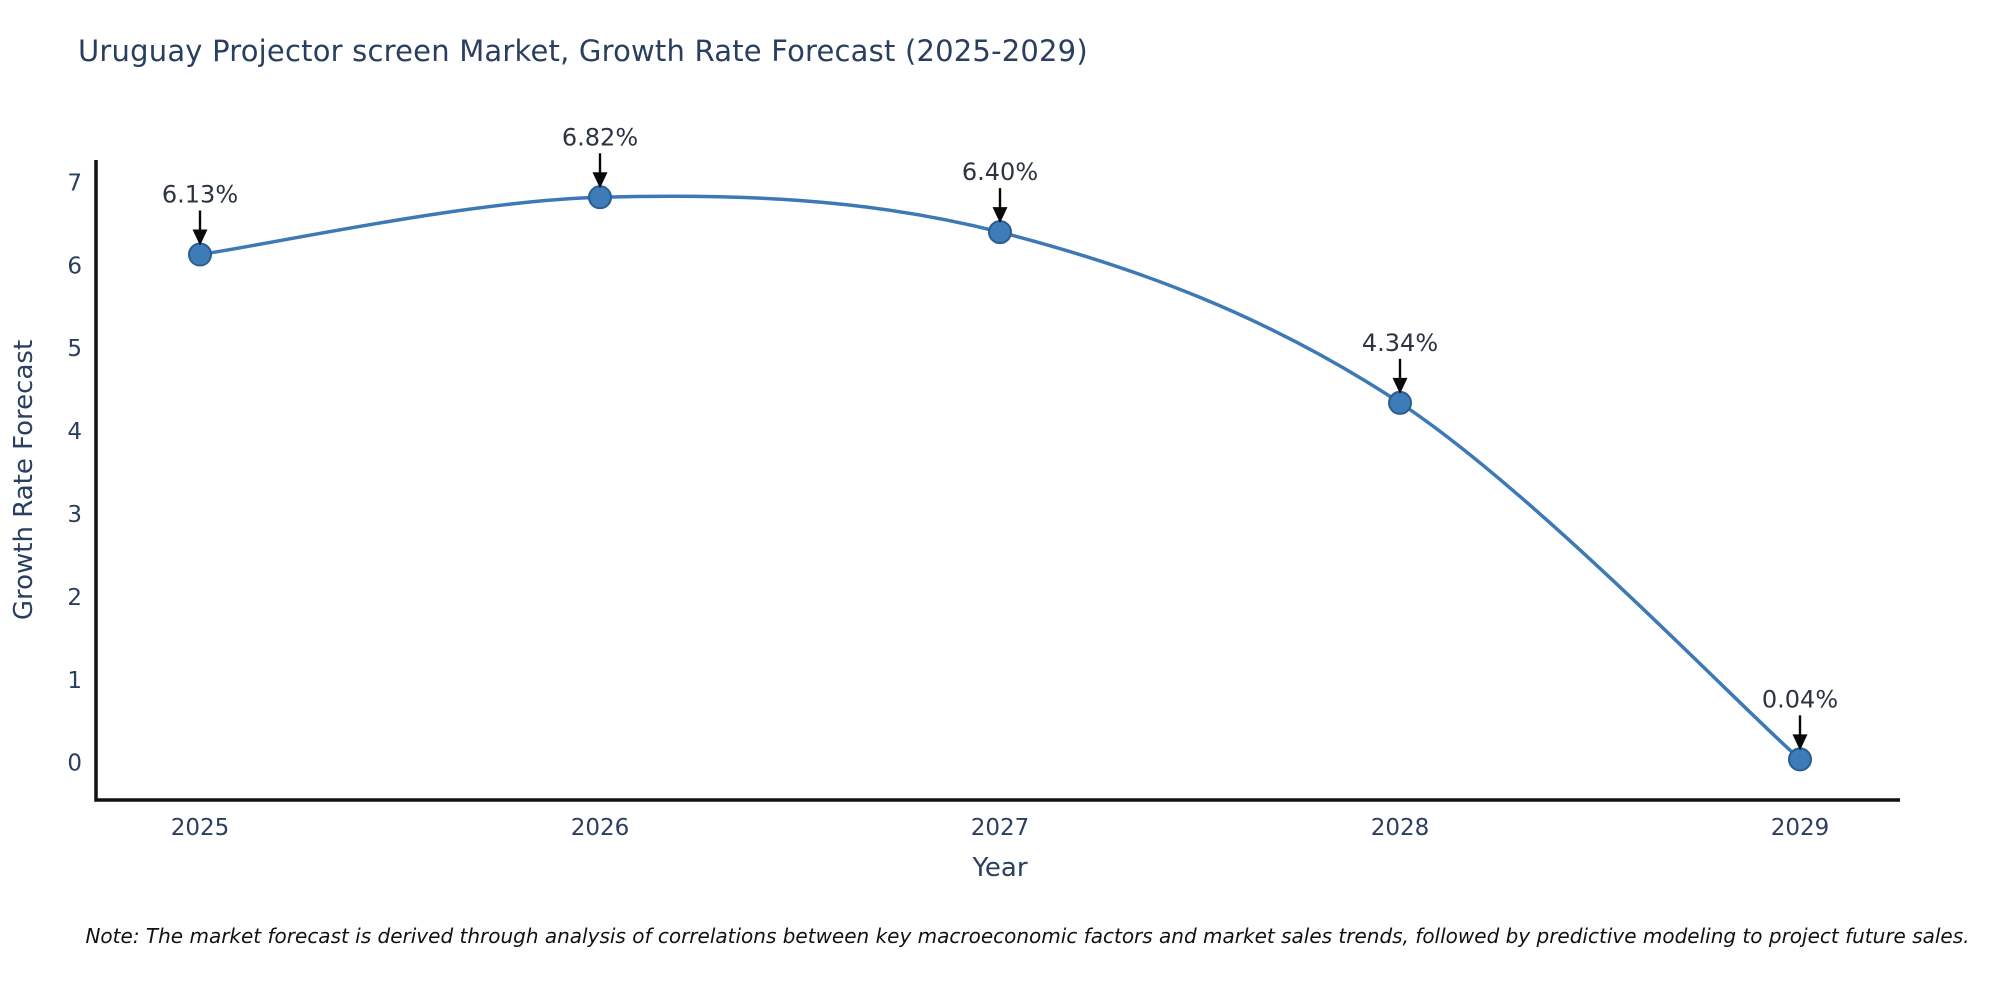  I want to click on x-tick-label: 2025, so click(200, 828).